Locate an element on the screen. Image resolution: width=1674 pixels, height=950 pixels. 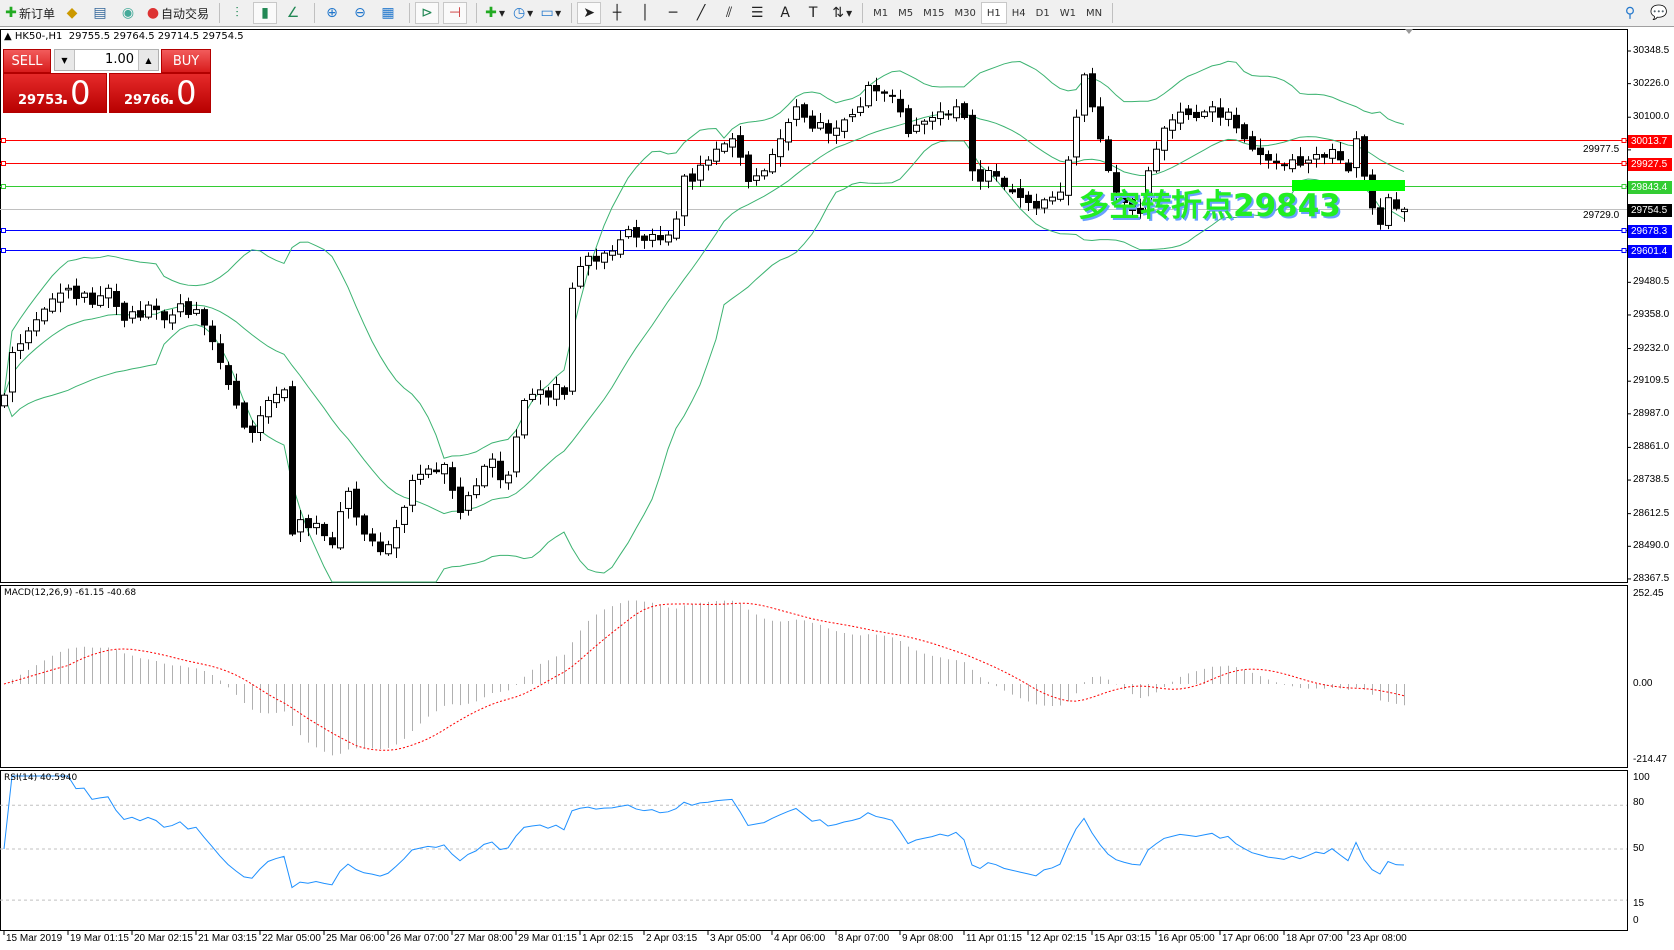
templates-button: ▭ ▾ is located at coordinates (551, 13).